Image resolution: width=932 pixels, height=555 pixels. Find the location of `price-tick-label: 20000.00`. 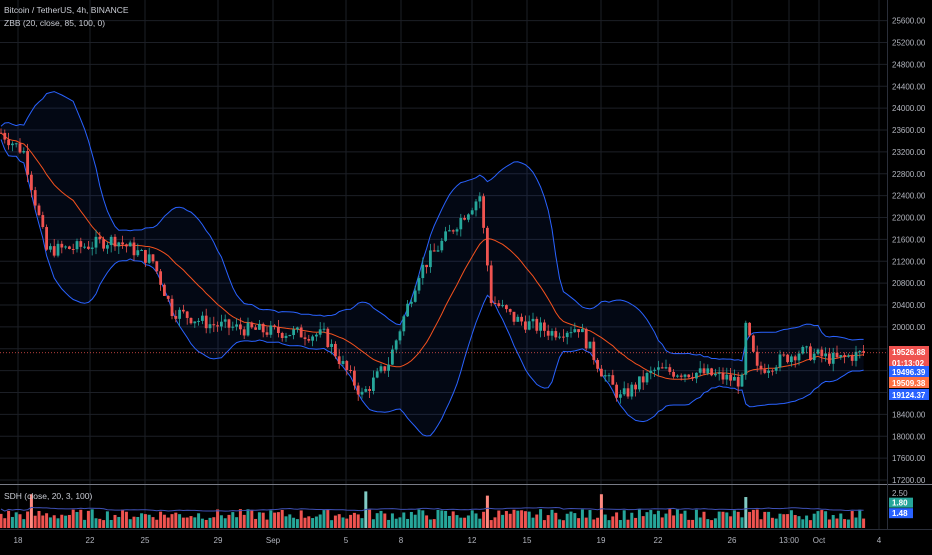

price-tick-label: 20000.00 is located at coordinates (909, 327).